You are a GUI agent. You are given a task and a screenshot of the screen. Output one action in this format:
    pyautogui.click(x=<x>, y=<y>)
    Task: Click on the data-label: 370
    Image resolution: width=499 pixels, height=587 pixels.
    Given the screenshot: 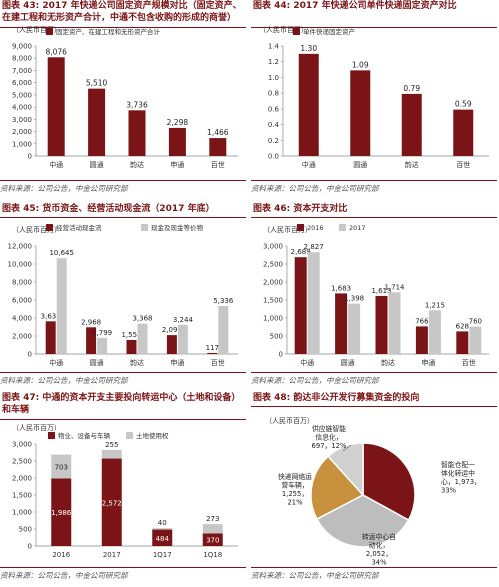 What is the action you would take?
    pyautogui.click(x=212, y=541)
    